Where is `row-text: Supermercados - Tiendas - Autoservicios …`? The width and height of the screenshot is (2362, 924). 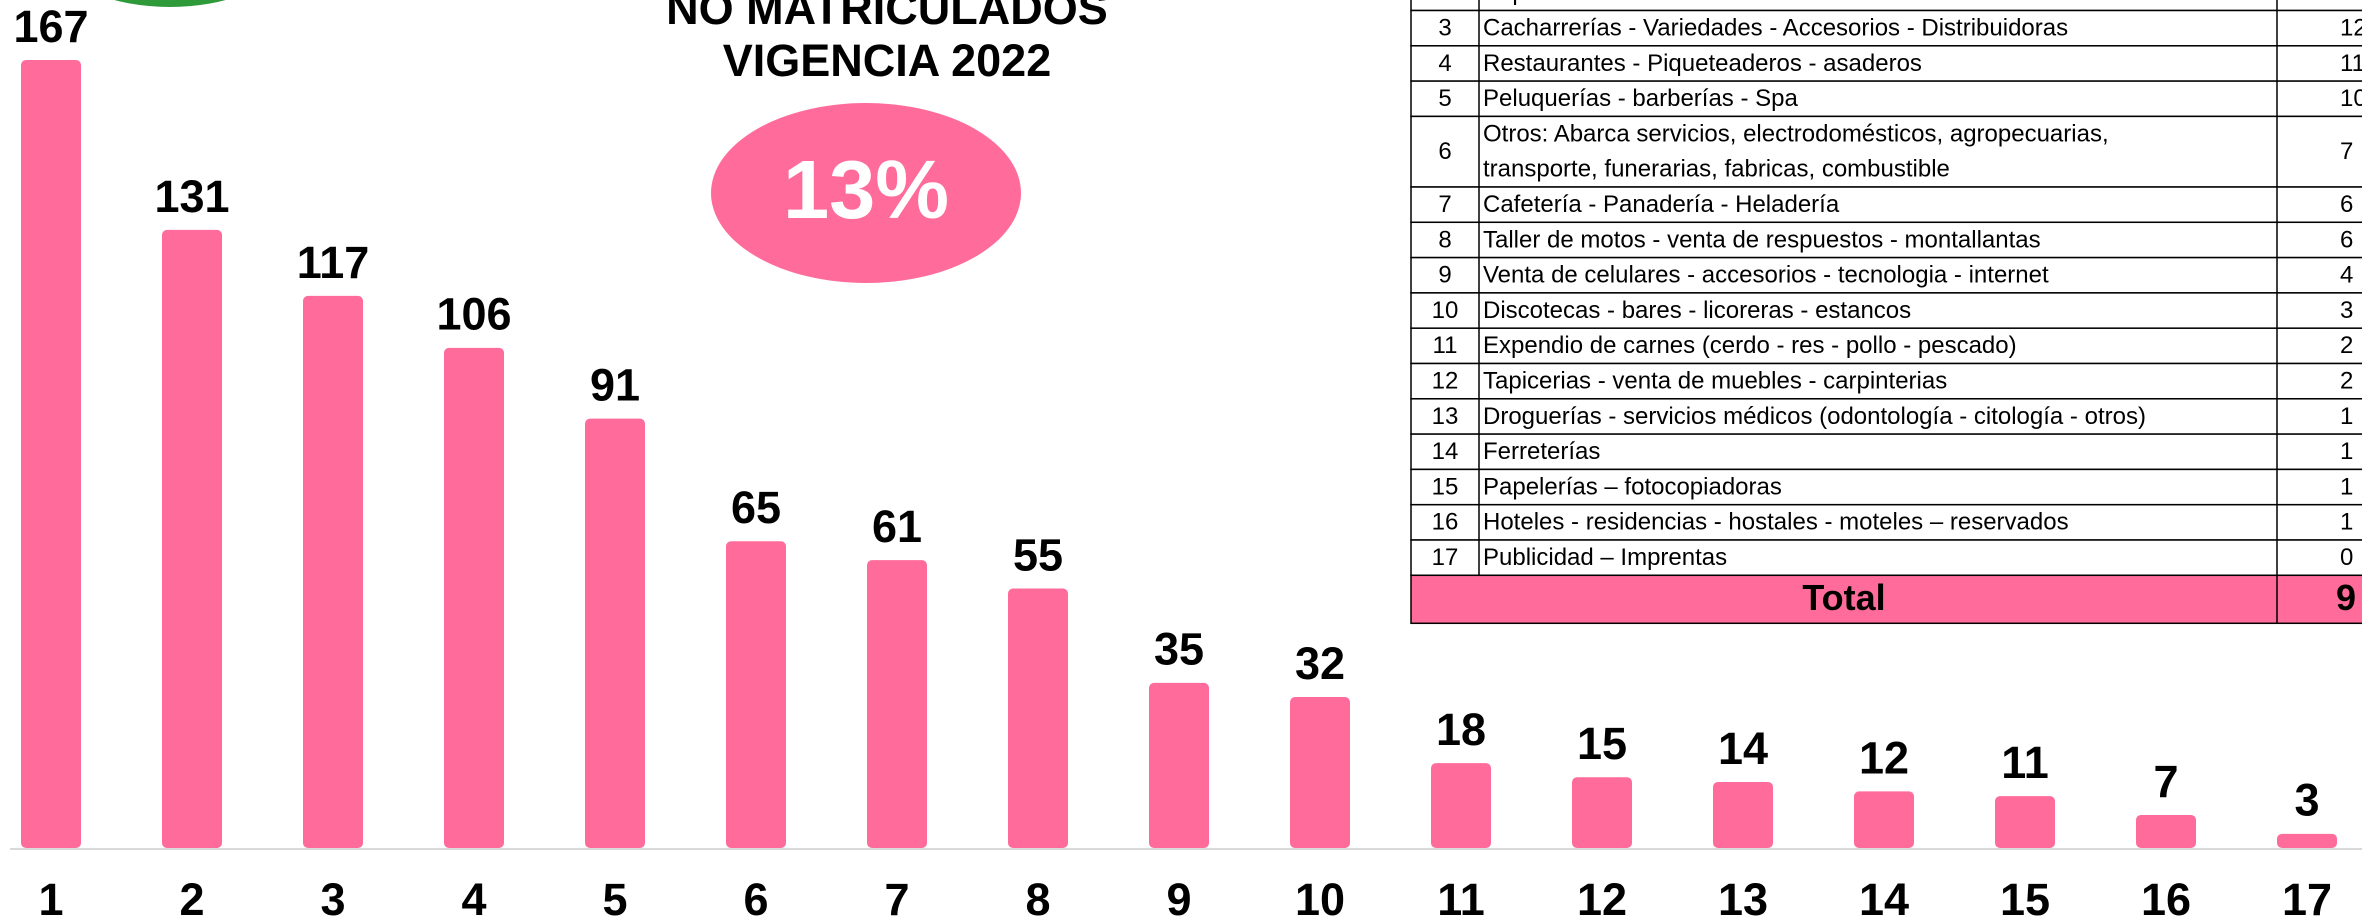 row-text: Supermercados - Tiendas - Autoservicios … is located at coordinates (1787, 3).